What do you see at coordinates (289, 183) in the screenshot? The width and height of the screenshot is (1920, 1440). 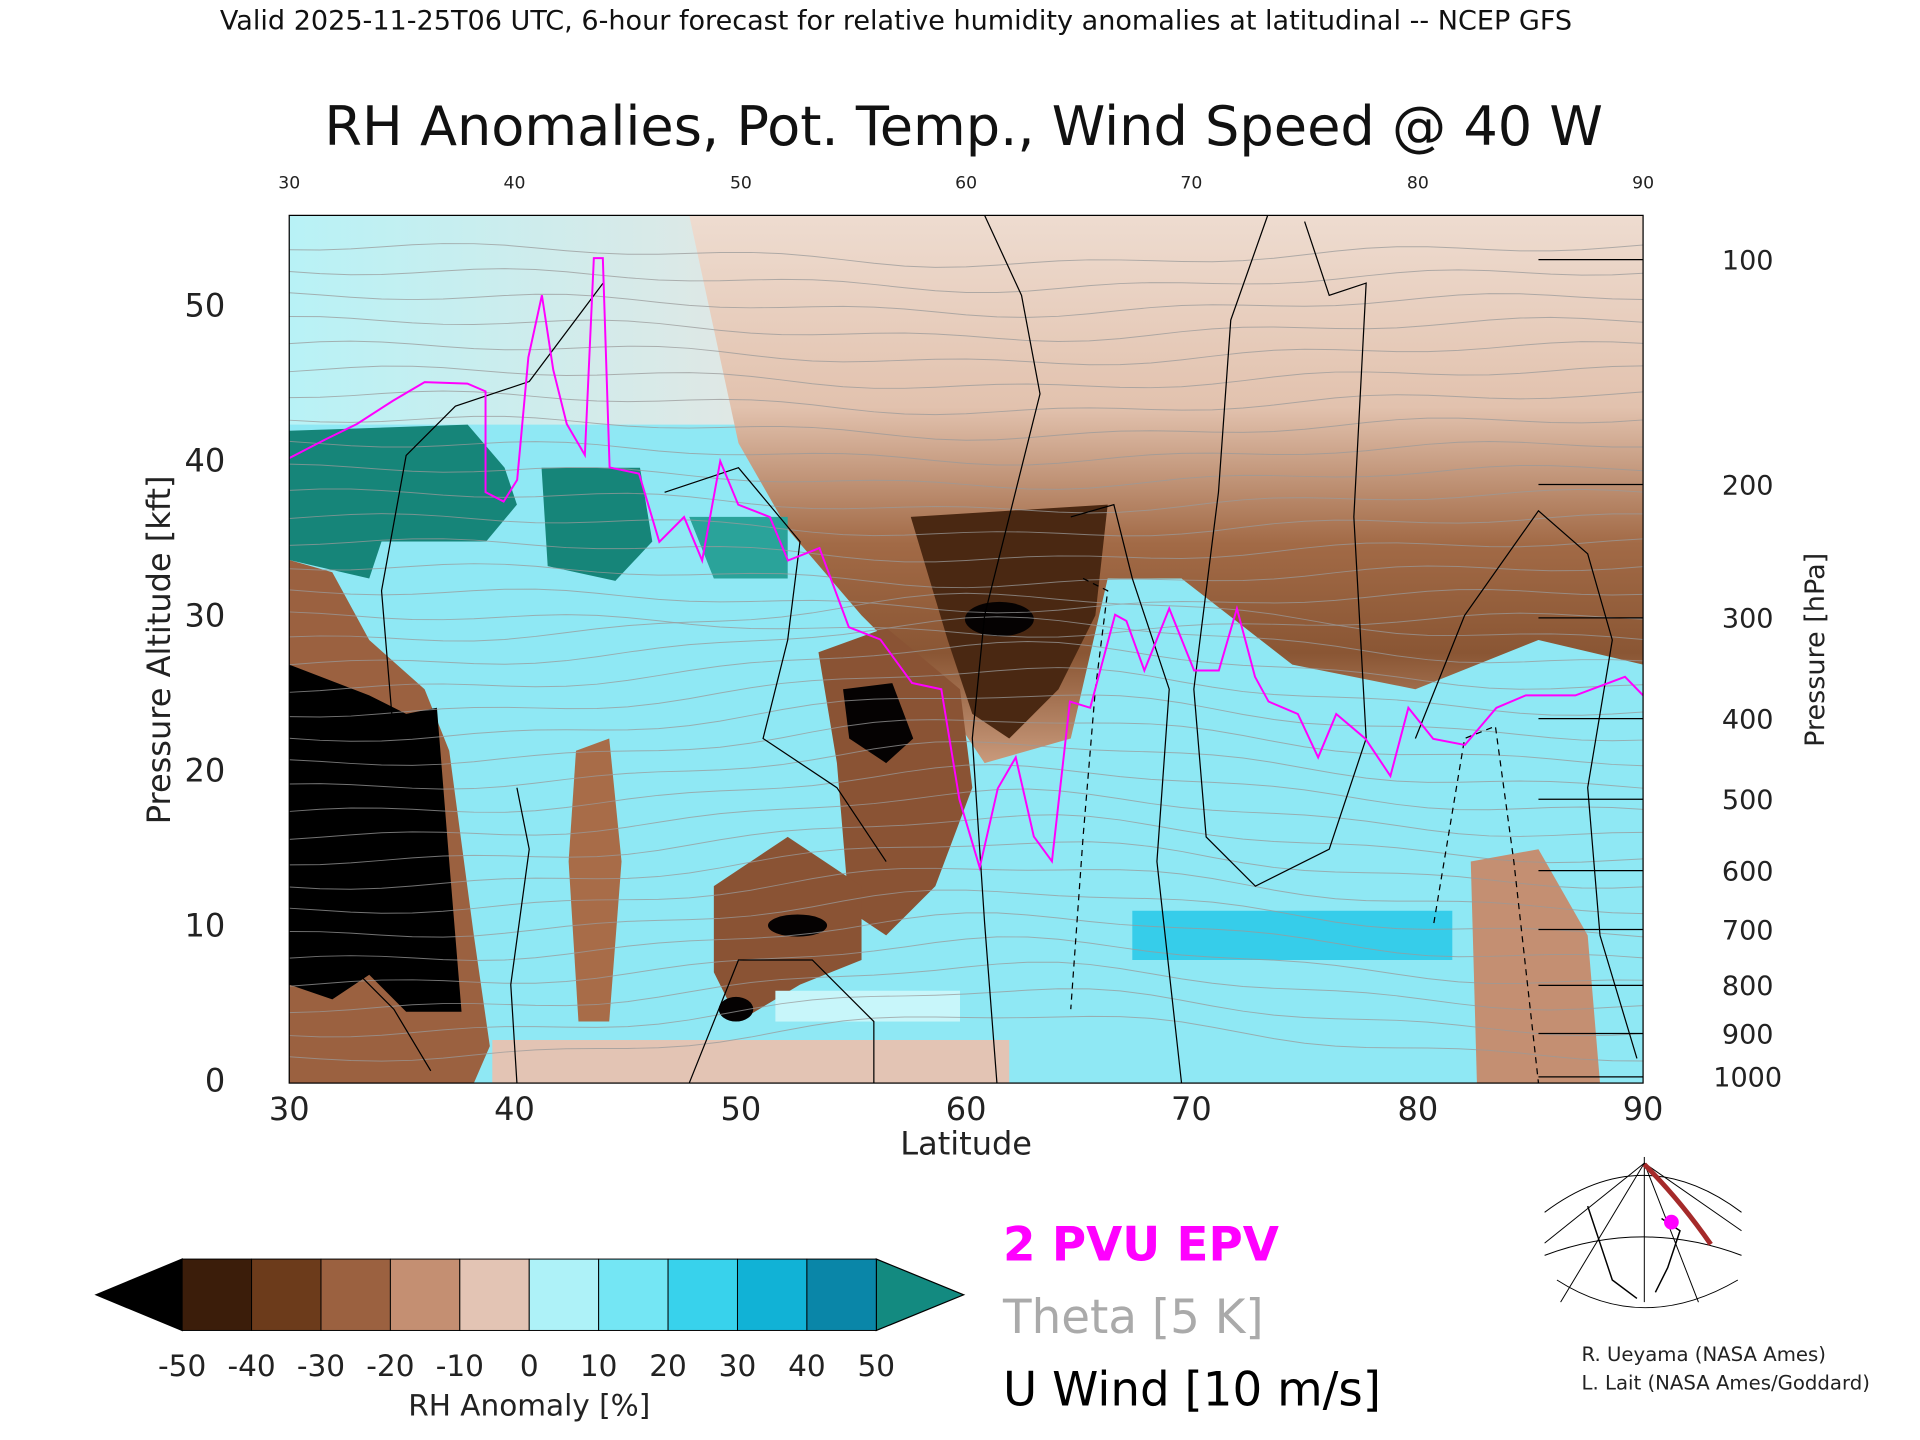 I see `top-tick: 30` at bounding box center [289, 183].